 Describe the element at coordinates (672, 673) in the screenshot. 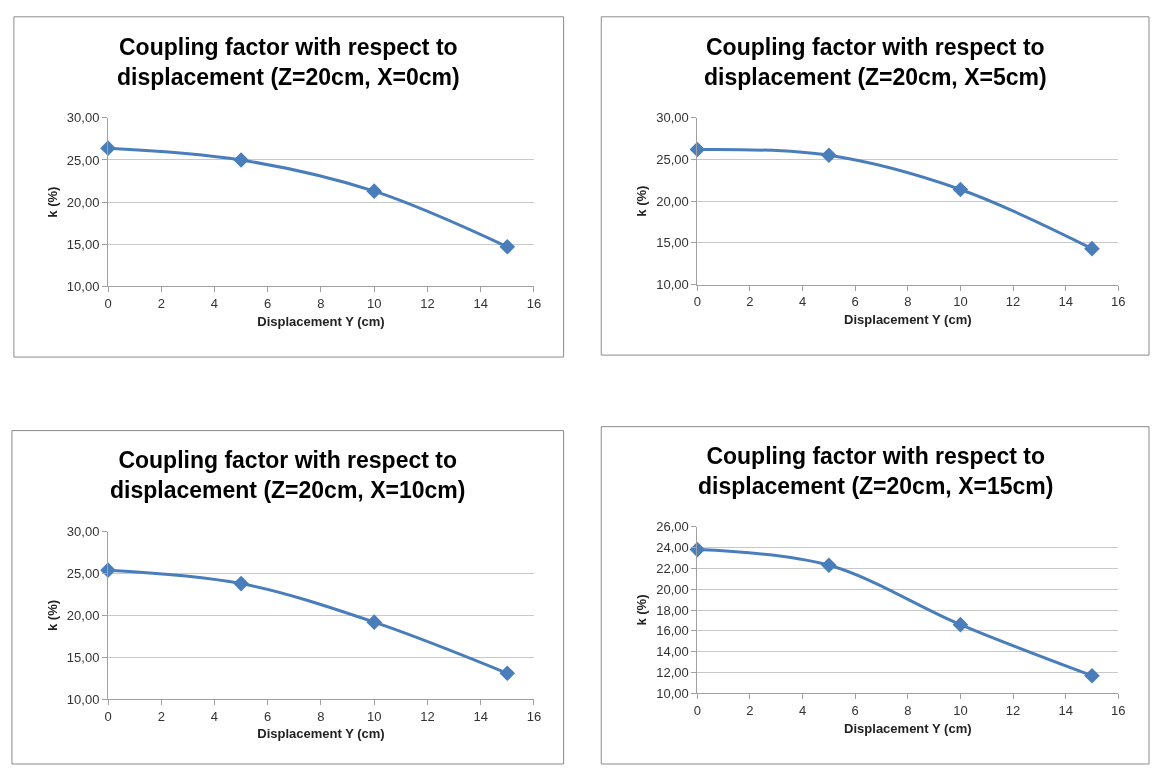

I see `y-tick-label: 12,00` at that location.